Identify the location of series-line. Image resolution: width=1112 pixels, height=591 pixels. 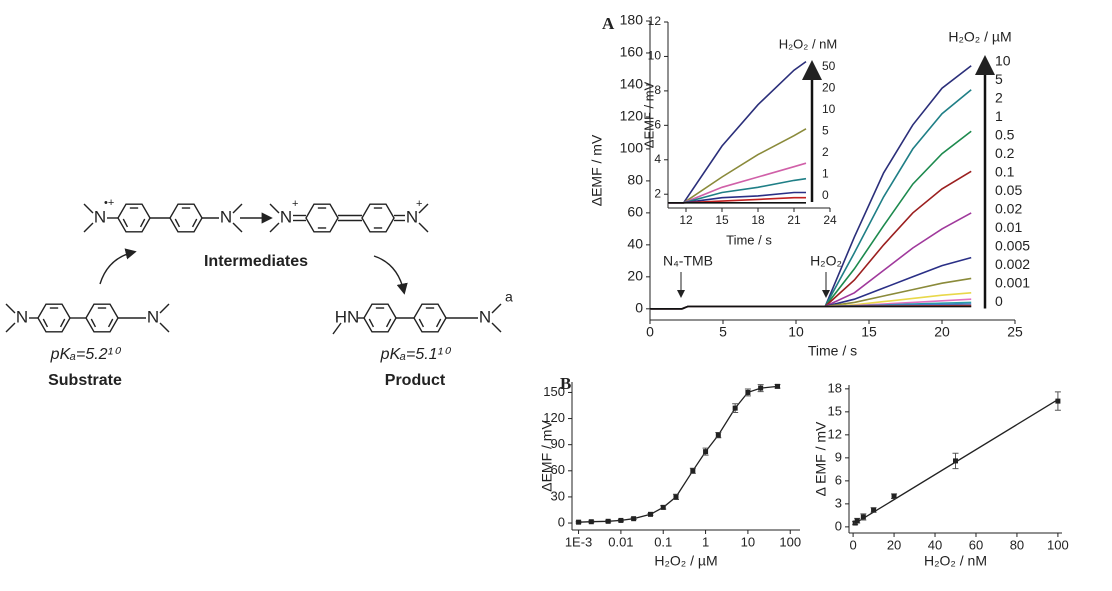
(811, 307).